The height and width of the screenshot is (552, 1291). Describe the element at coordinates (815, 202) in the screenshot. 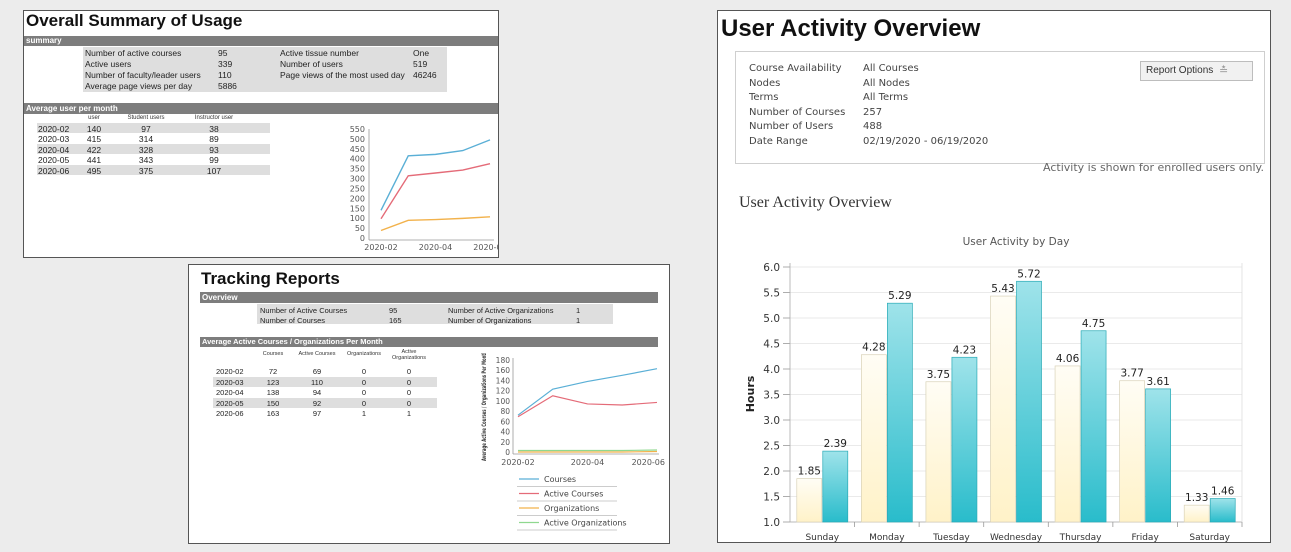

I see `section-title: User Activity Overview` at that location.